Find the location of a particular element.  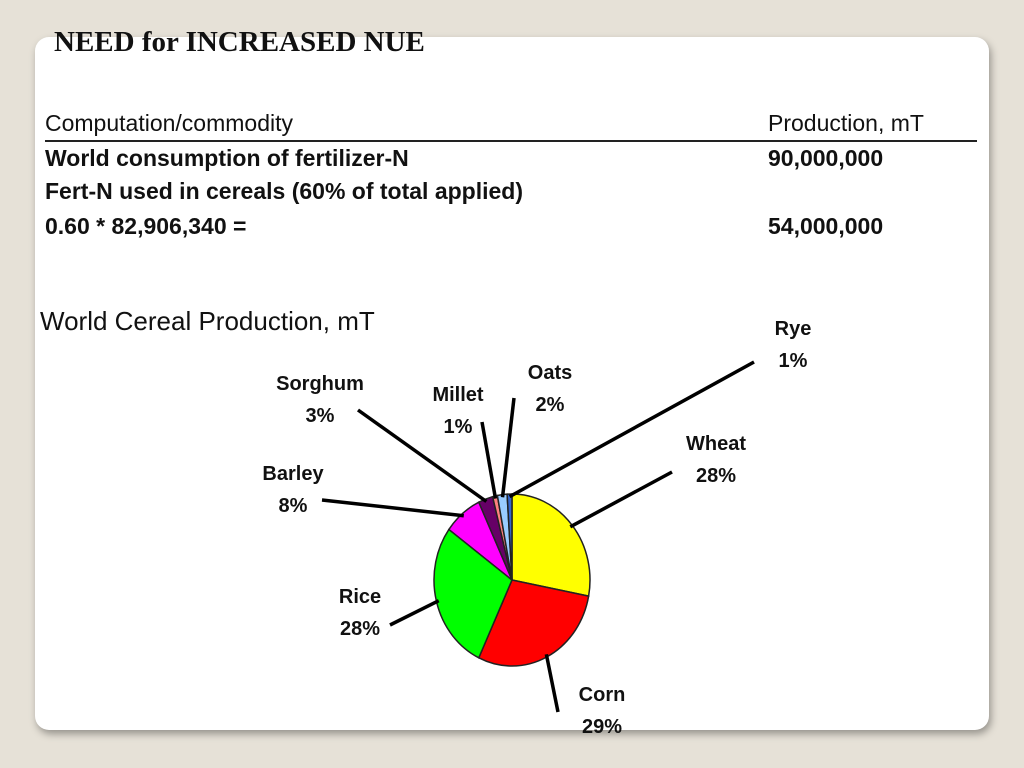

slice-label-corn: Corn is located at coordinates (602, 695).